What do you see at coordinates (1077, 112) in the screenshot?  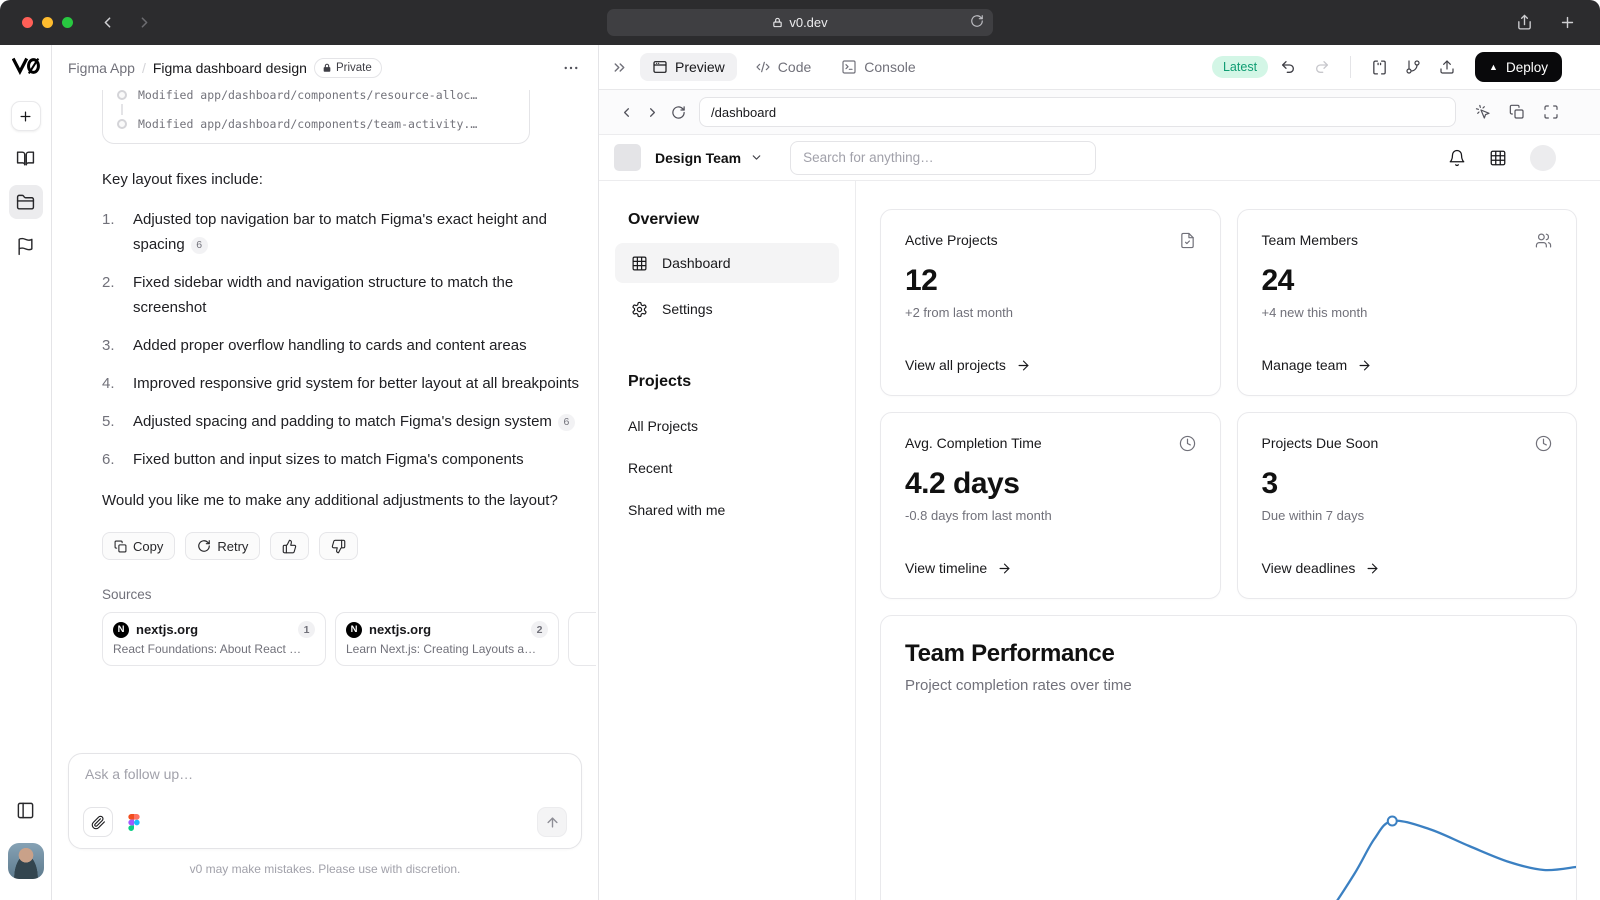 I see `preview-path-input` at bounding box center [1077, 112].